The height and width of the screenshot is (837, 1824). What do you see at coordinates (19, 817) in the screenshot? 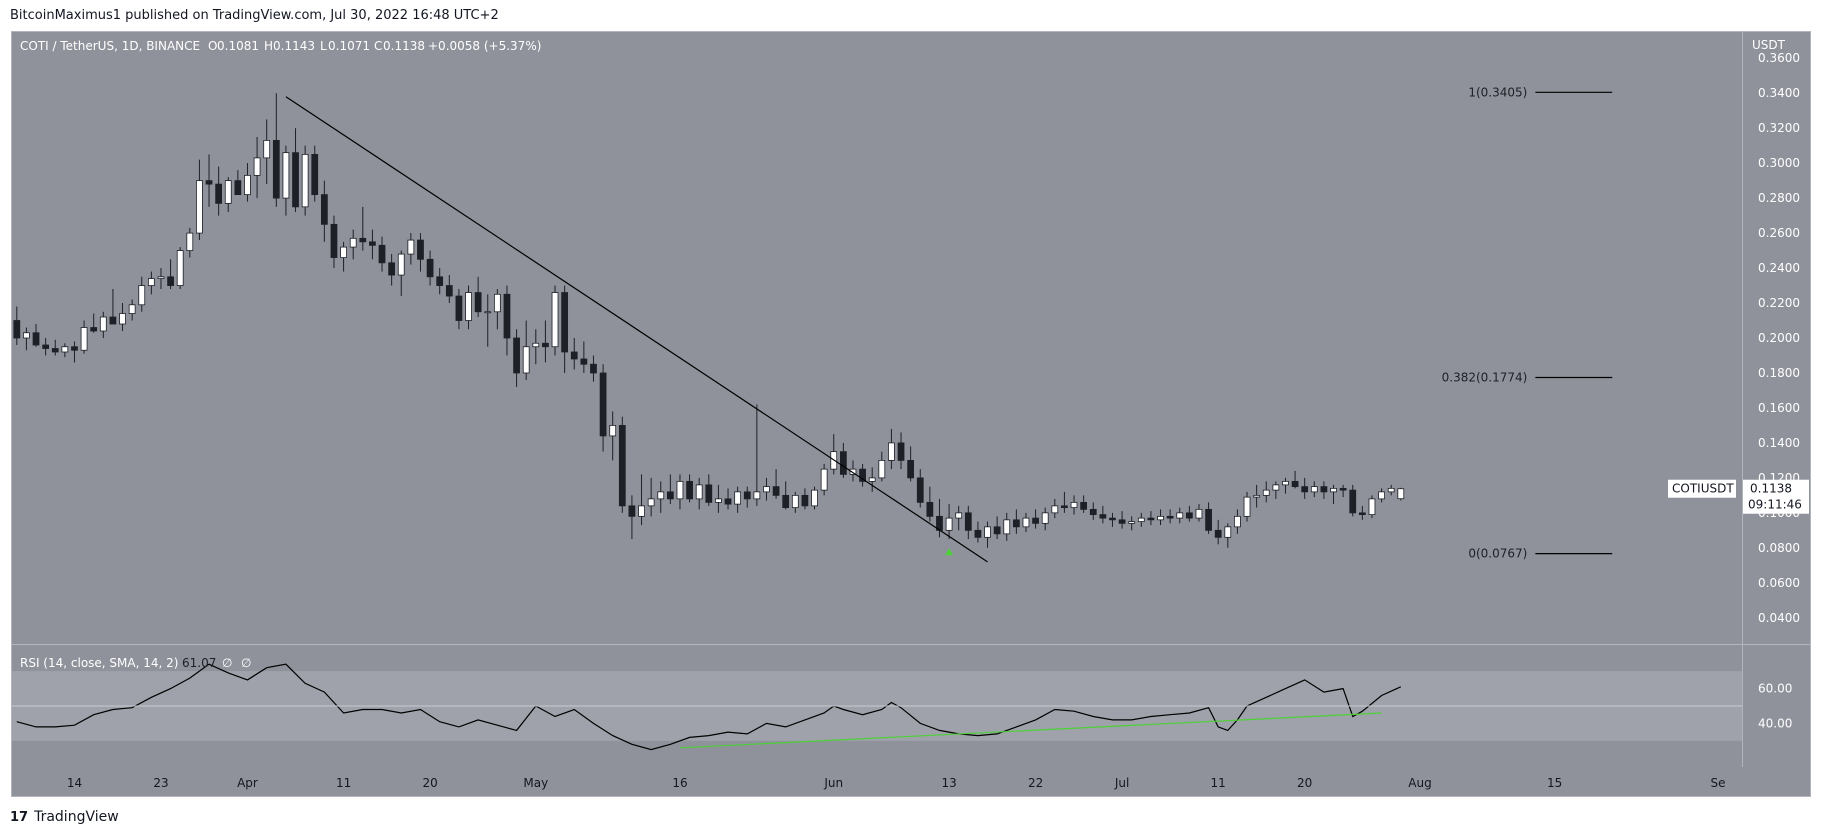
I see `tradingview-mark-icon: 17` at bounding box center [19, 817].